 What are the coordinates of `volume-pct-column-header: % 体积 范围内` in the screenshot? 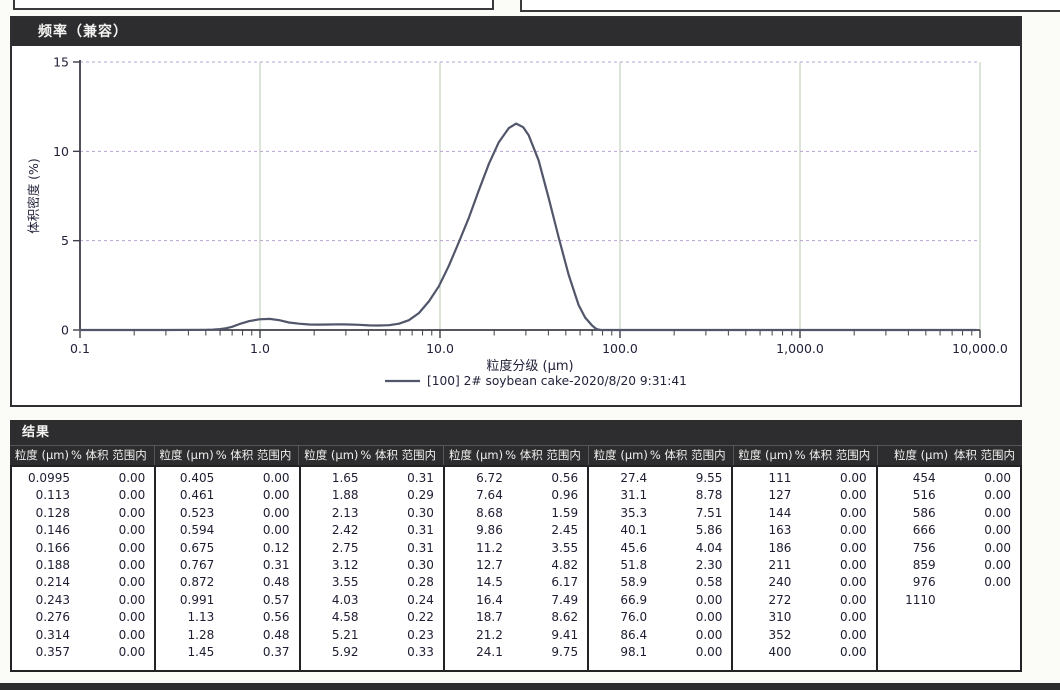 It's located at (543, 455).